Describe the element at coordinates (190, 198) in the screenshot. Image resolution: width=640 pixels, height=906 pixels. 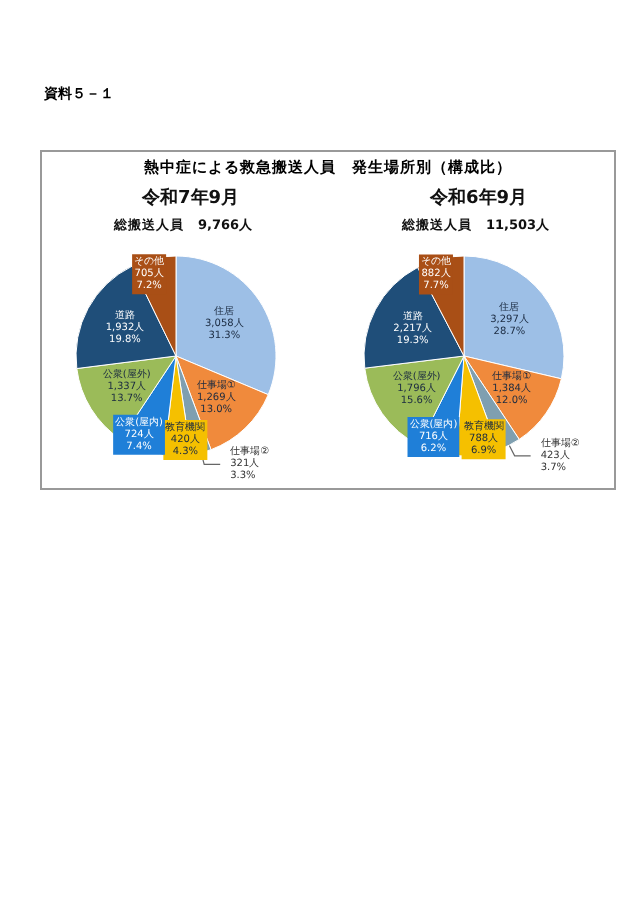
I see `chart-title: 令和7年9月` at that location.